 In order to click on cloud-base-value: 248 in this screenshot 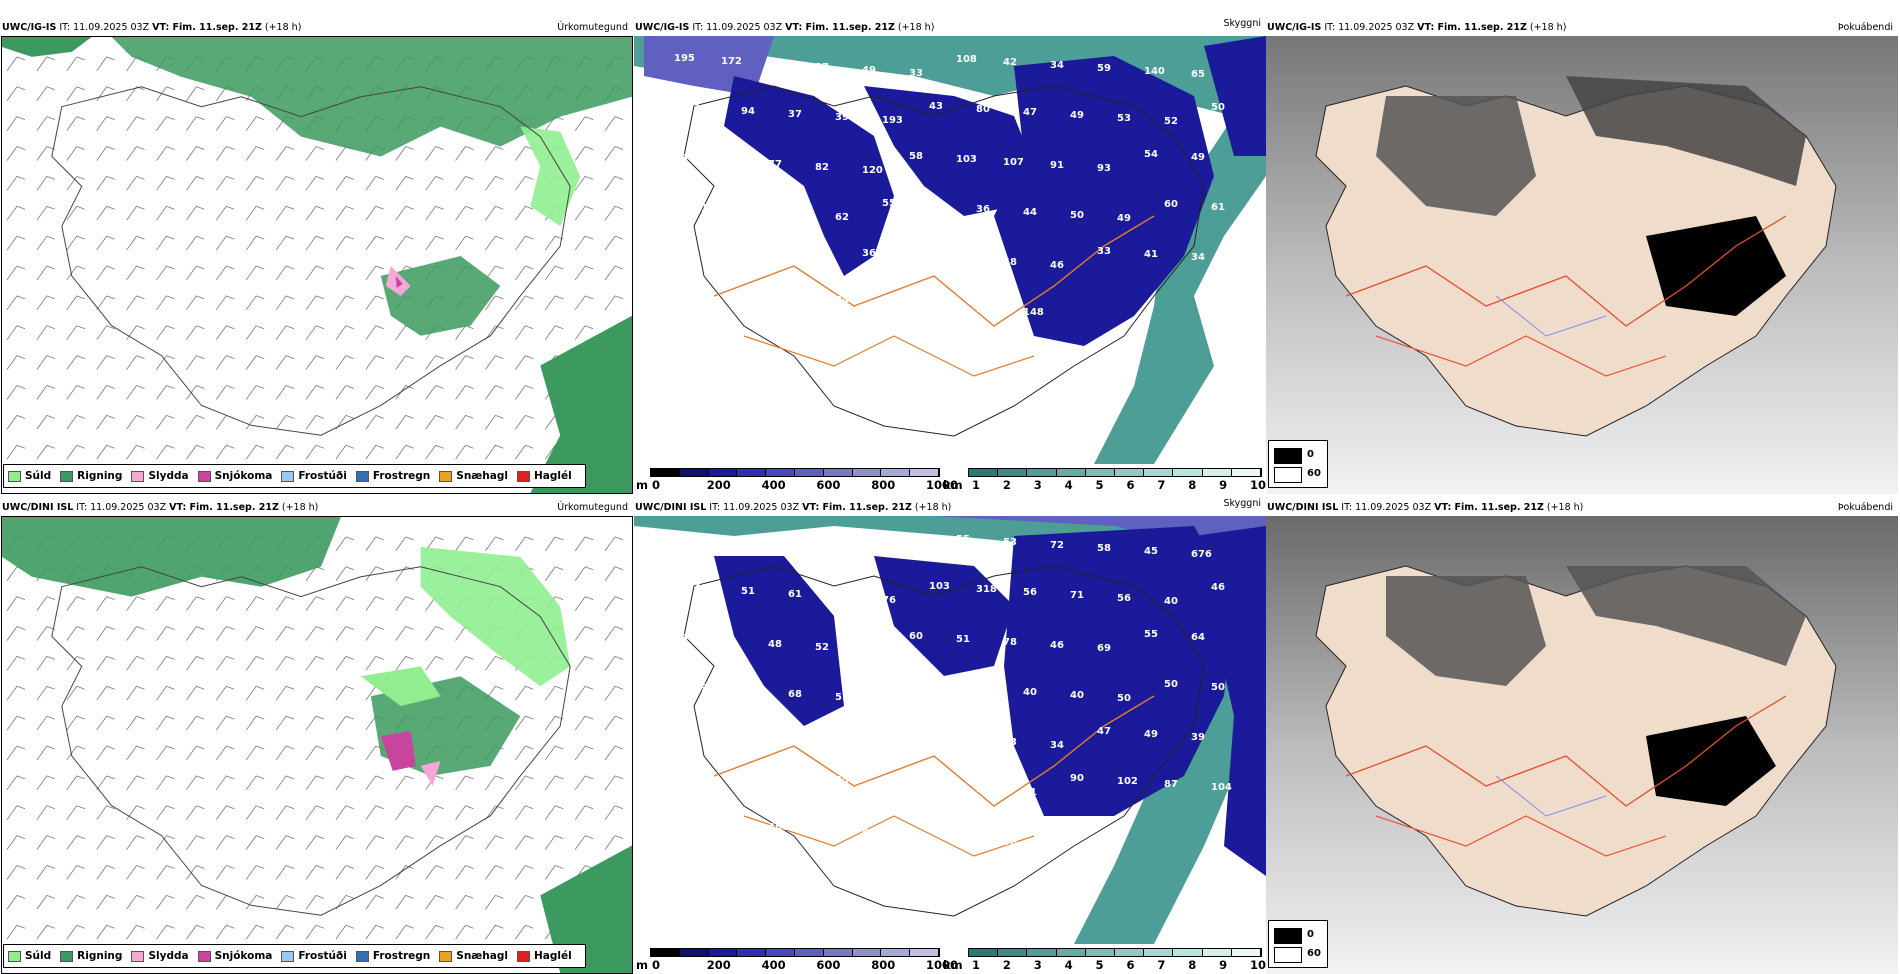, I will do `click(825, 830)`.